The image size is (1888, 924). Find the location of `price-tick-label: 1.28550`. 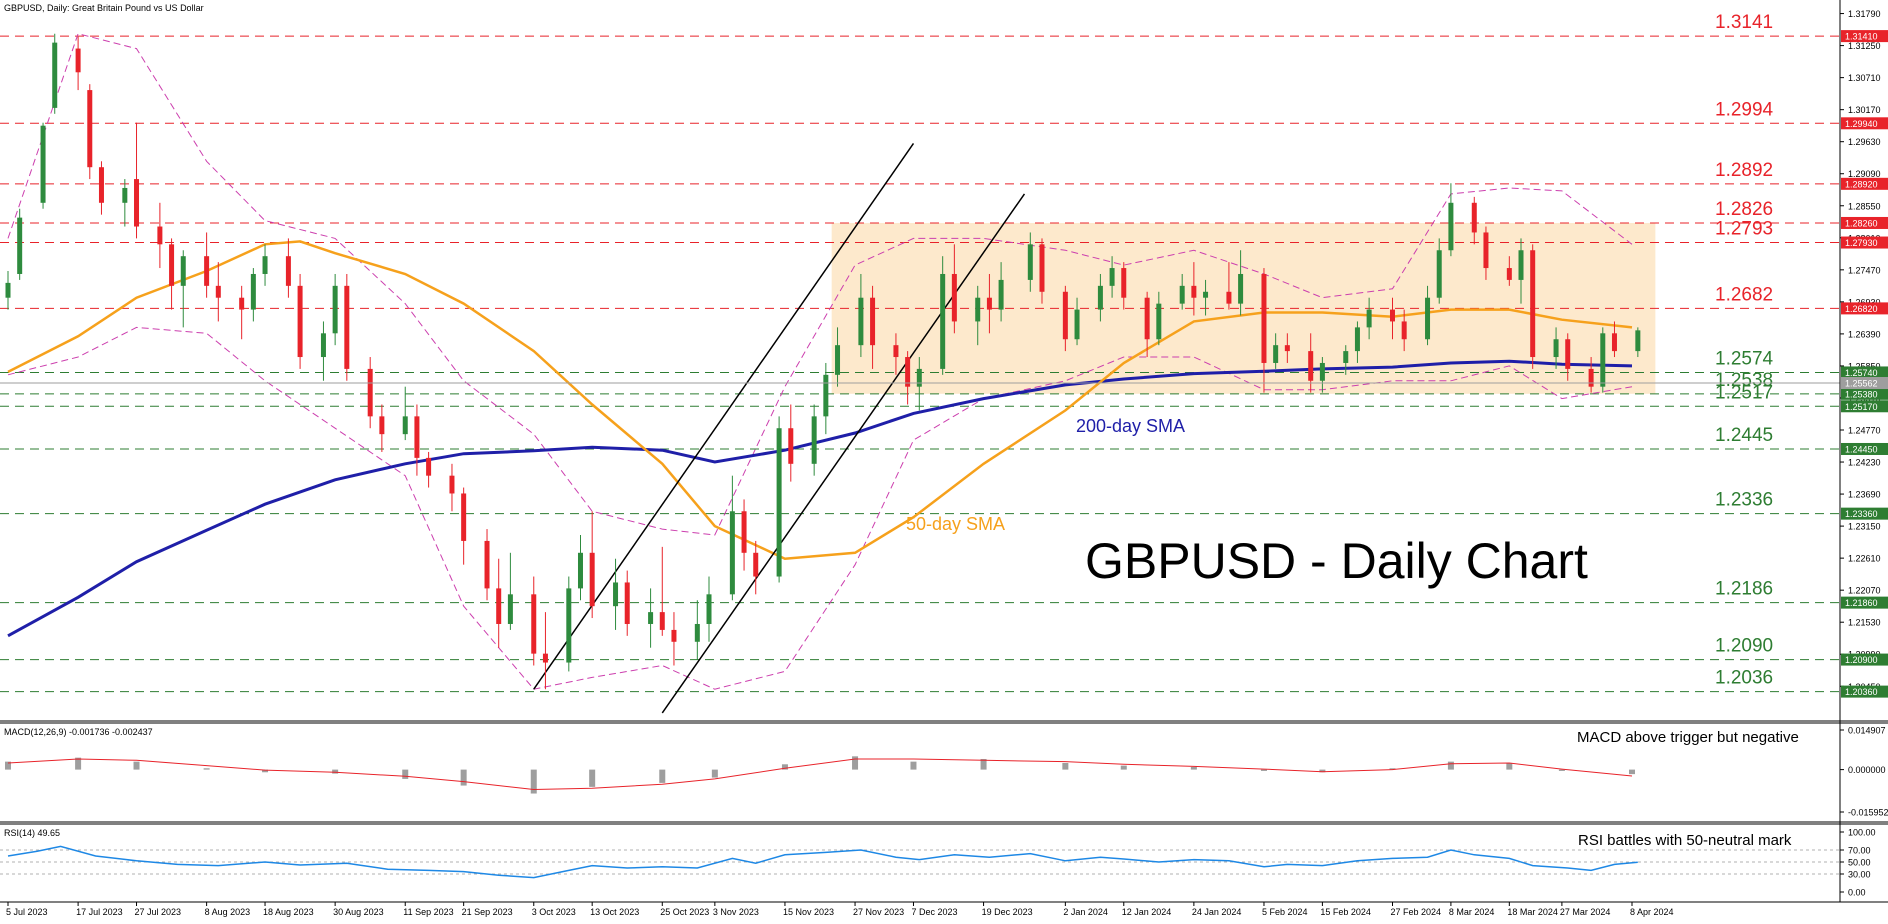

price-tick-label: 1.28550 is located at coordinates (1864, 206).